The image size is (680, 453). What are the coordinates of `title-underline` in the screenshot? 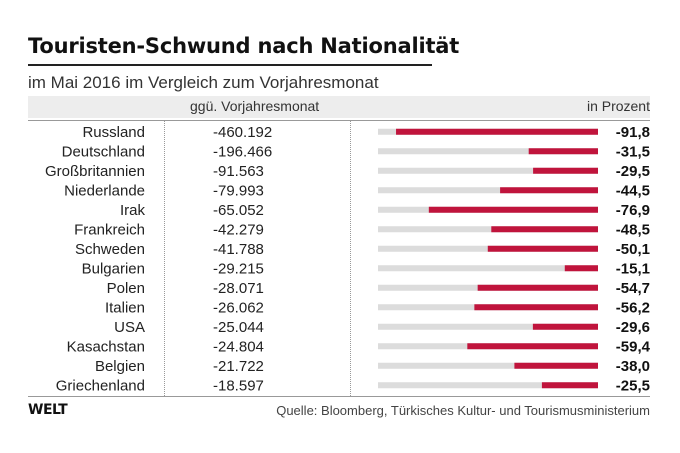 It's located at (230, 65).